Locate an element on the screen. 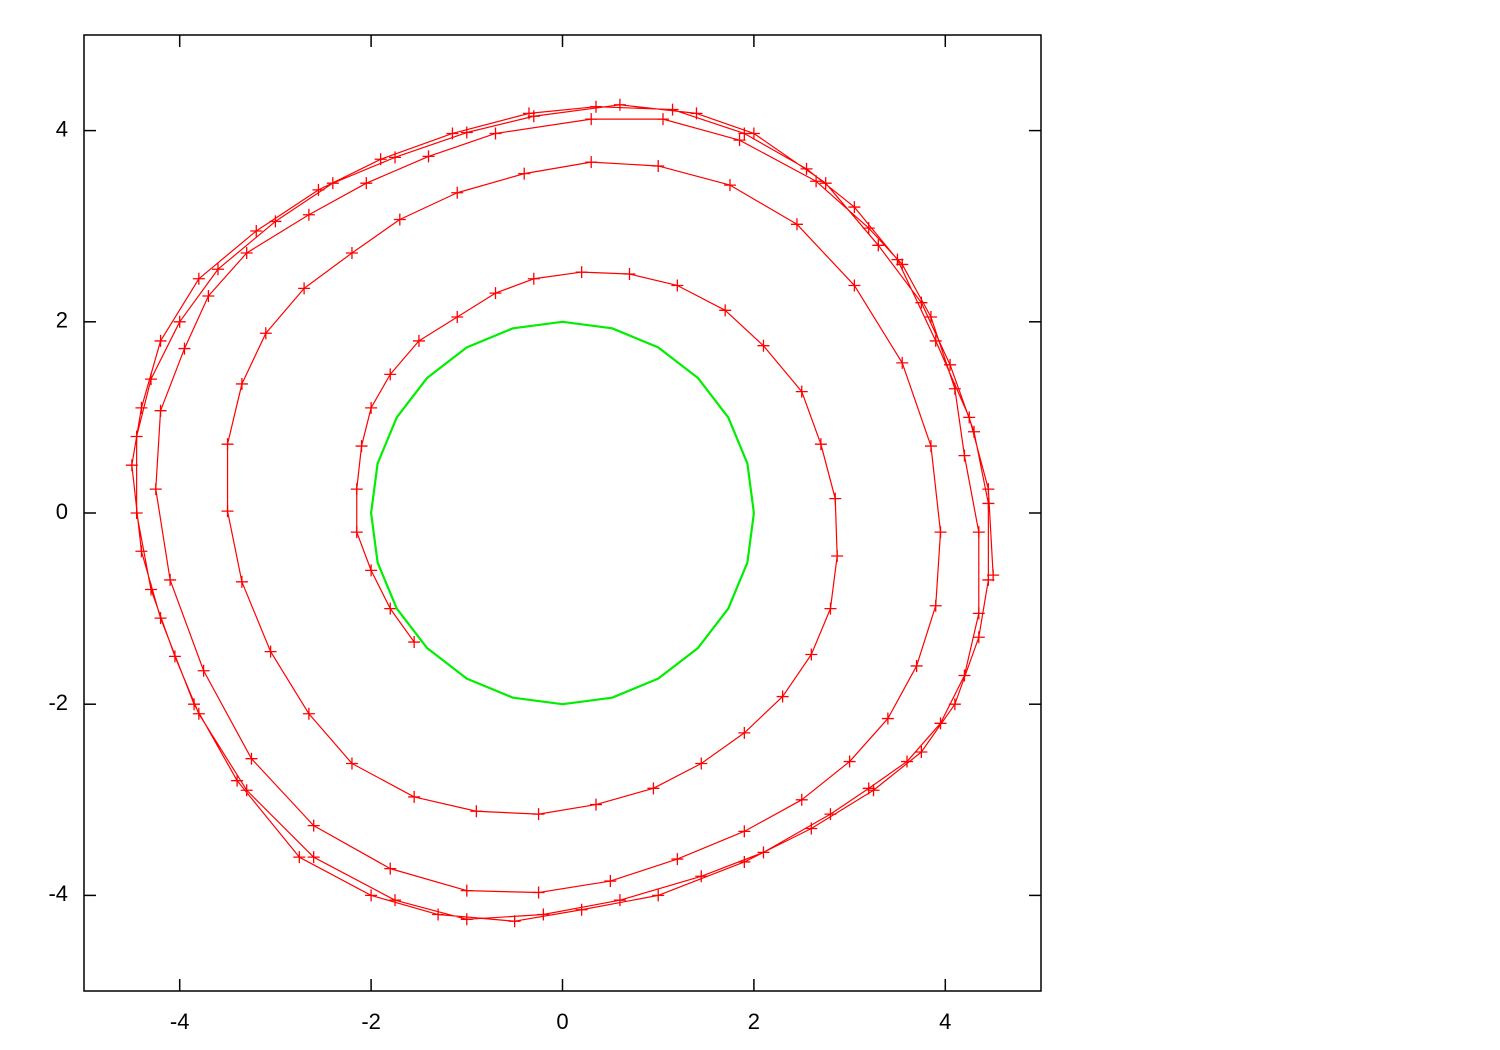  x-tick-label: 4 is located at coordinates (945, 1021).